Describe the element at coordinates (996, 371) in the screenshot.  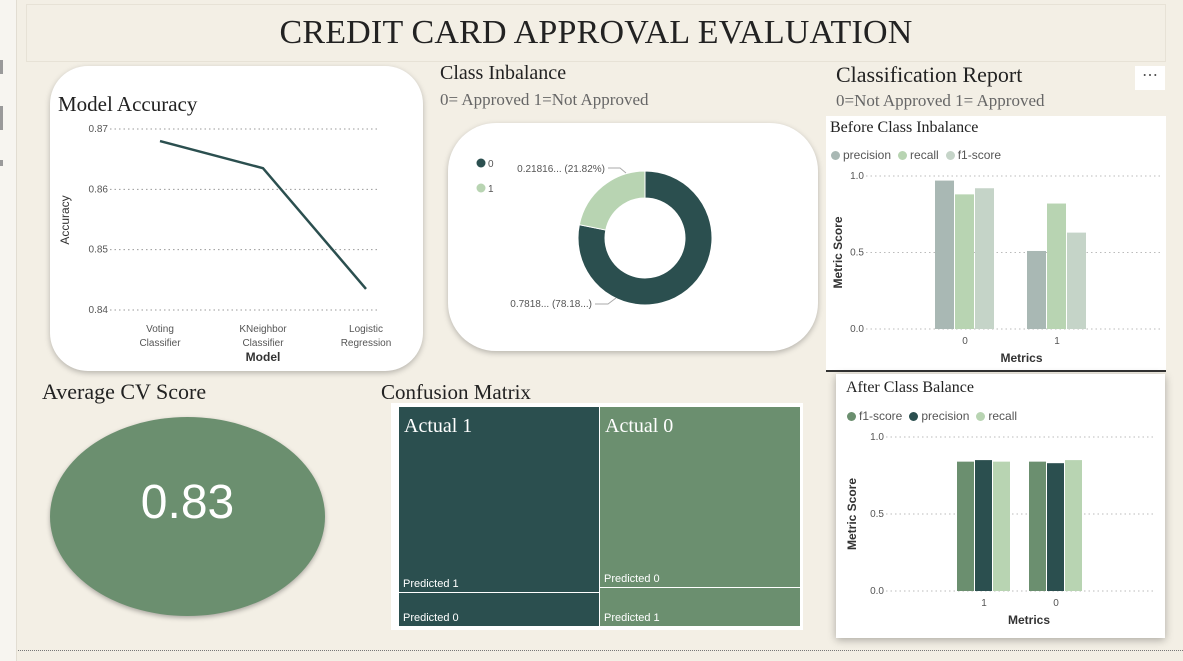
I see `report-divider` at that location.